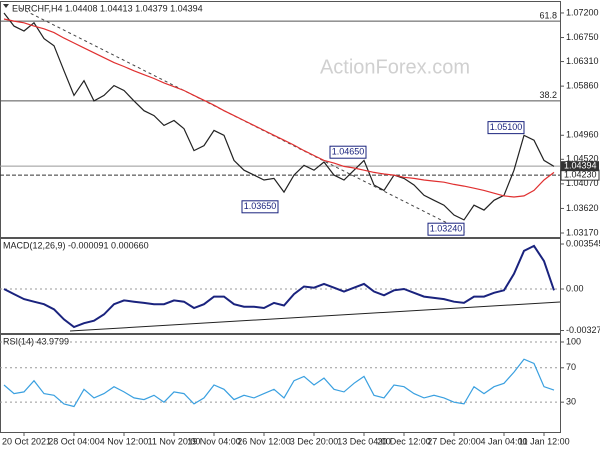 This screenshot has width=600, height=450. What do you see at coordinates (582, 159) in the screenshot?
I see `y-tick-label: 1.04520` at bounding box center [582, 159].